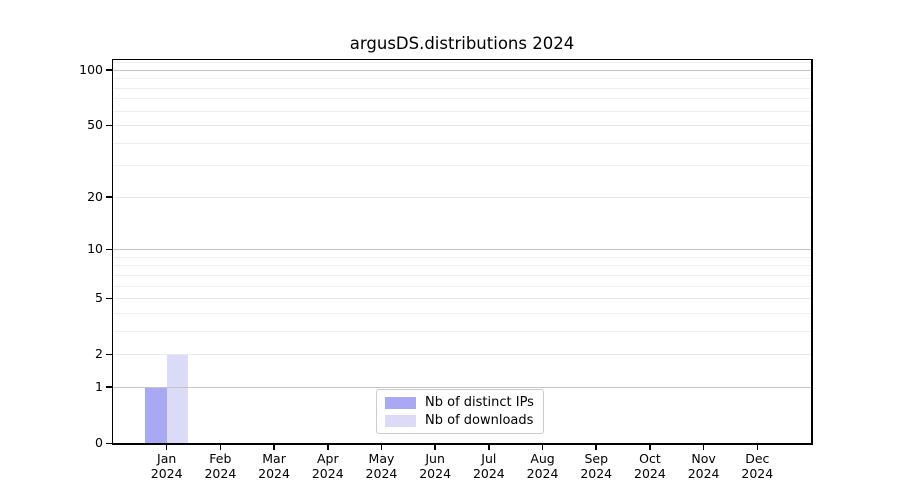 The height and width of the screenshot is (500, 900). What do you see at coordinates (479, 420) in the screenshot?
I see `legend-label-downloads: Nb of downloads` at bounding box center [479, 420].